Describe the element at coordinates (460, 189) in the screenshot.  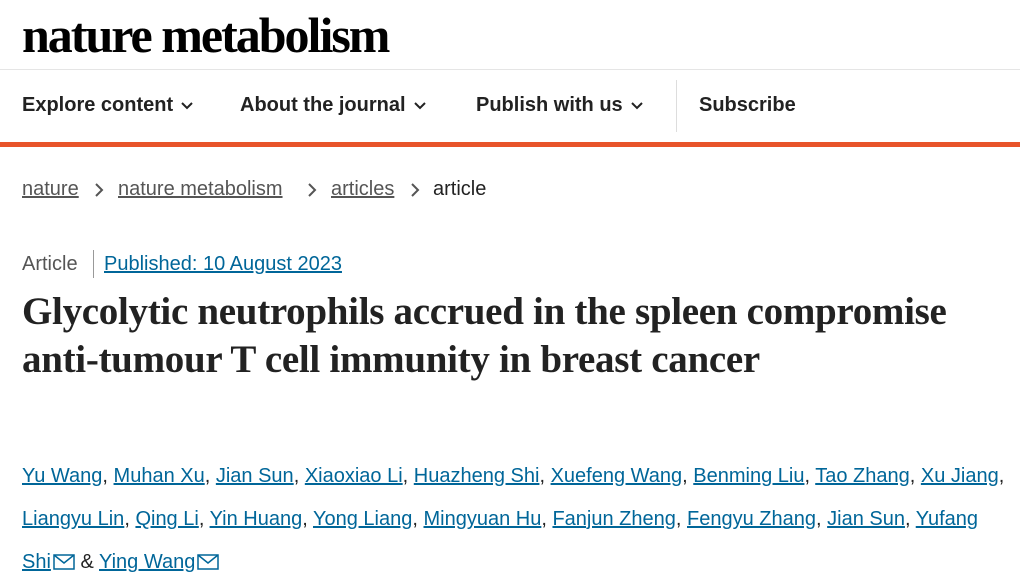
I see `breadcrumb-current: article` at that location.